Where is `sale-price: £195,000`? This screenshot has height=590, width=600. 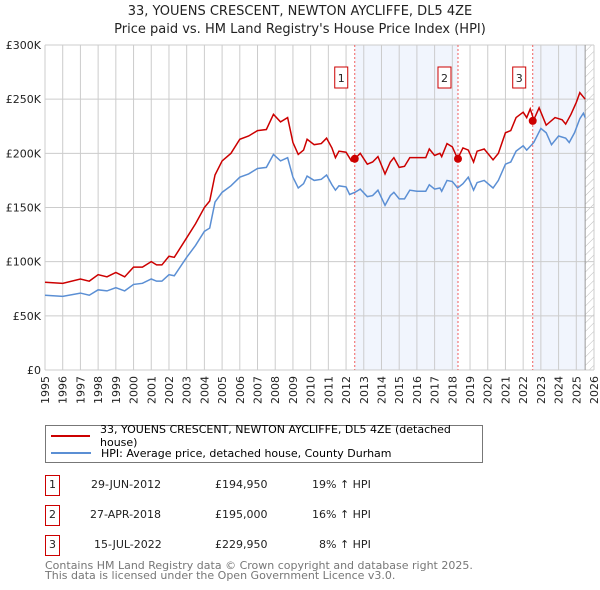
sale-price: £195,000 is located at coordinates (241, 514).